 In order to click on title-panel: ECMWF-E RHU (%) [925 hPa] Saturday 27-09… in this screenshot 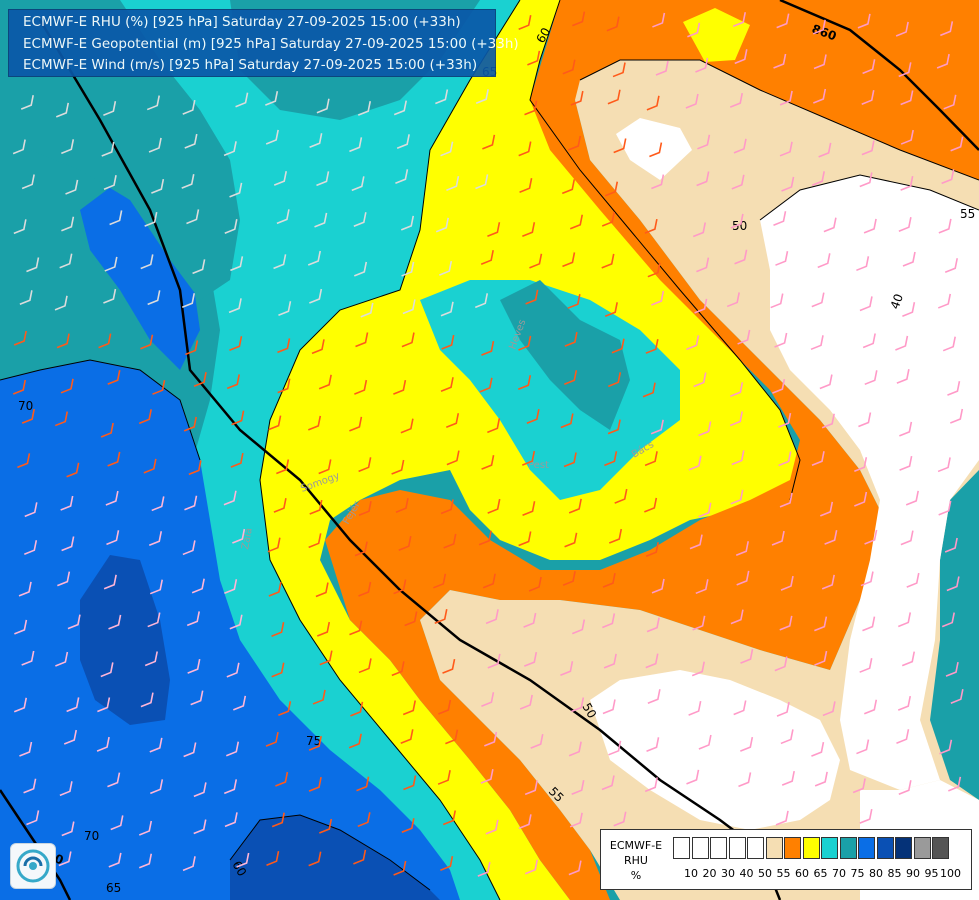, I will do `click(263, 43)`.